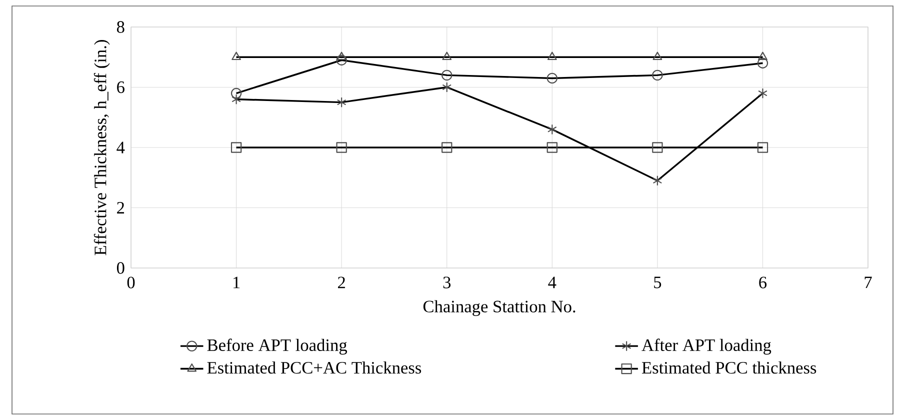  What do you see at coordinates (707, 346) in the screenshot?
I see `legend-label: After APT loading` at bounding box center [707, 346].